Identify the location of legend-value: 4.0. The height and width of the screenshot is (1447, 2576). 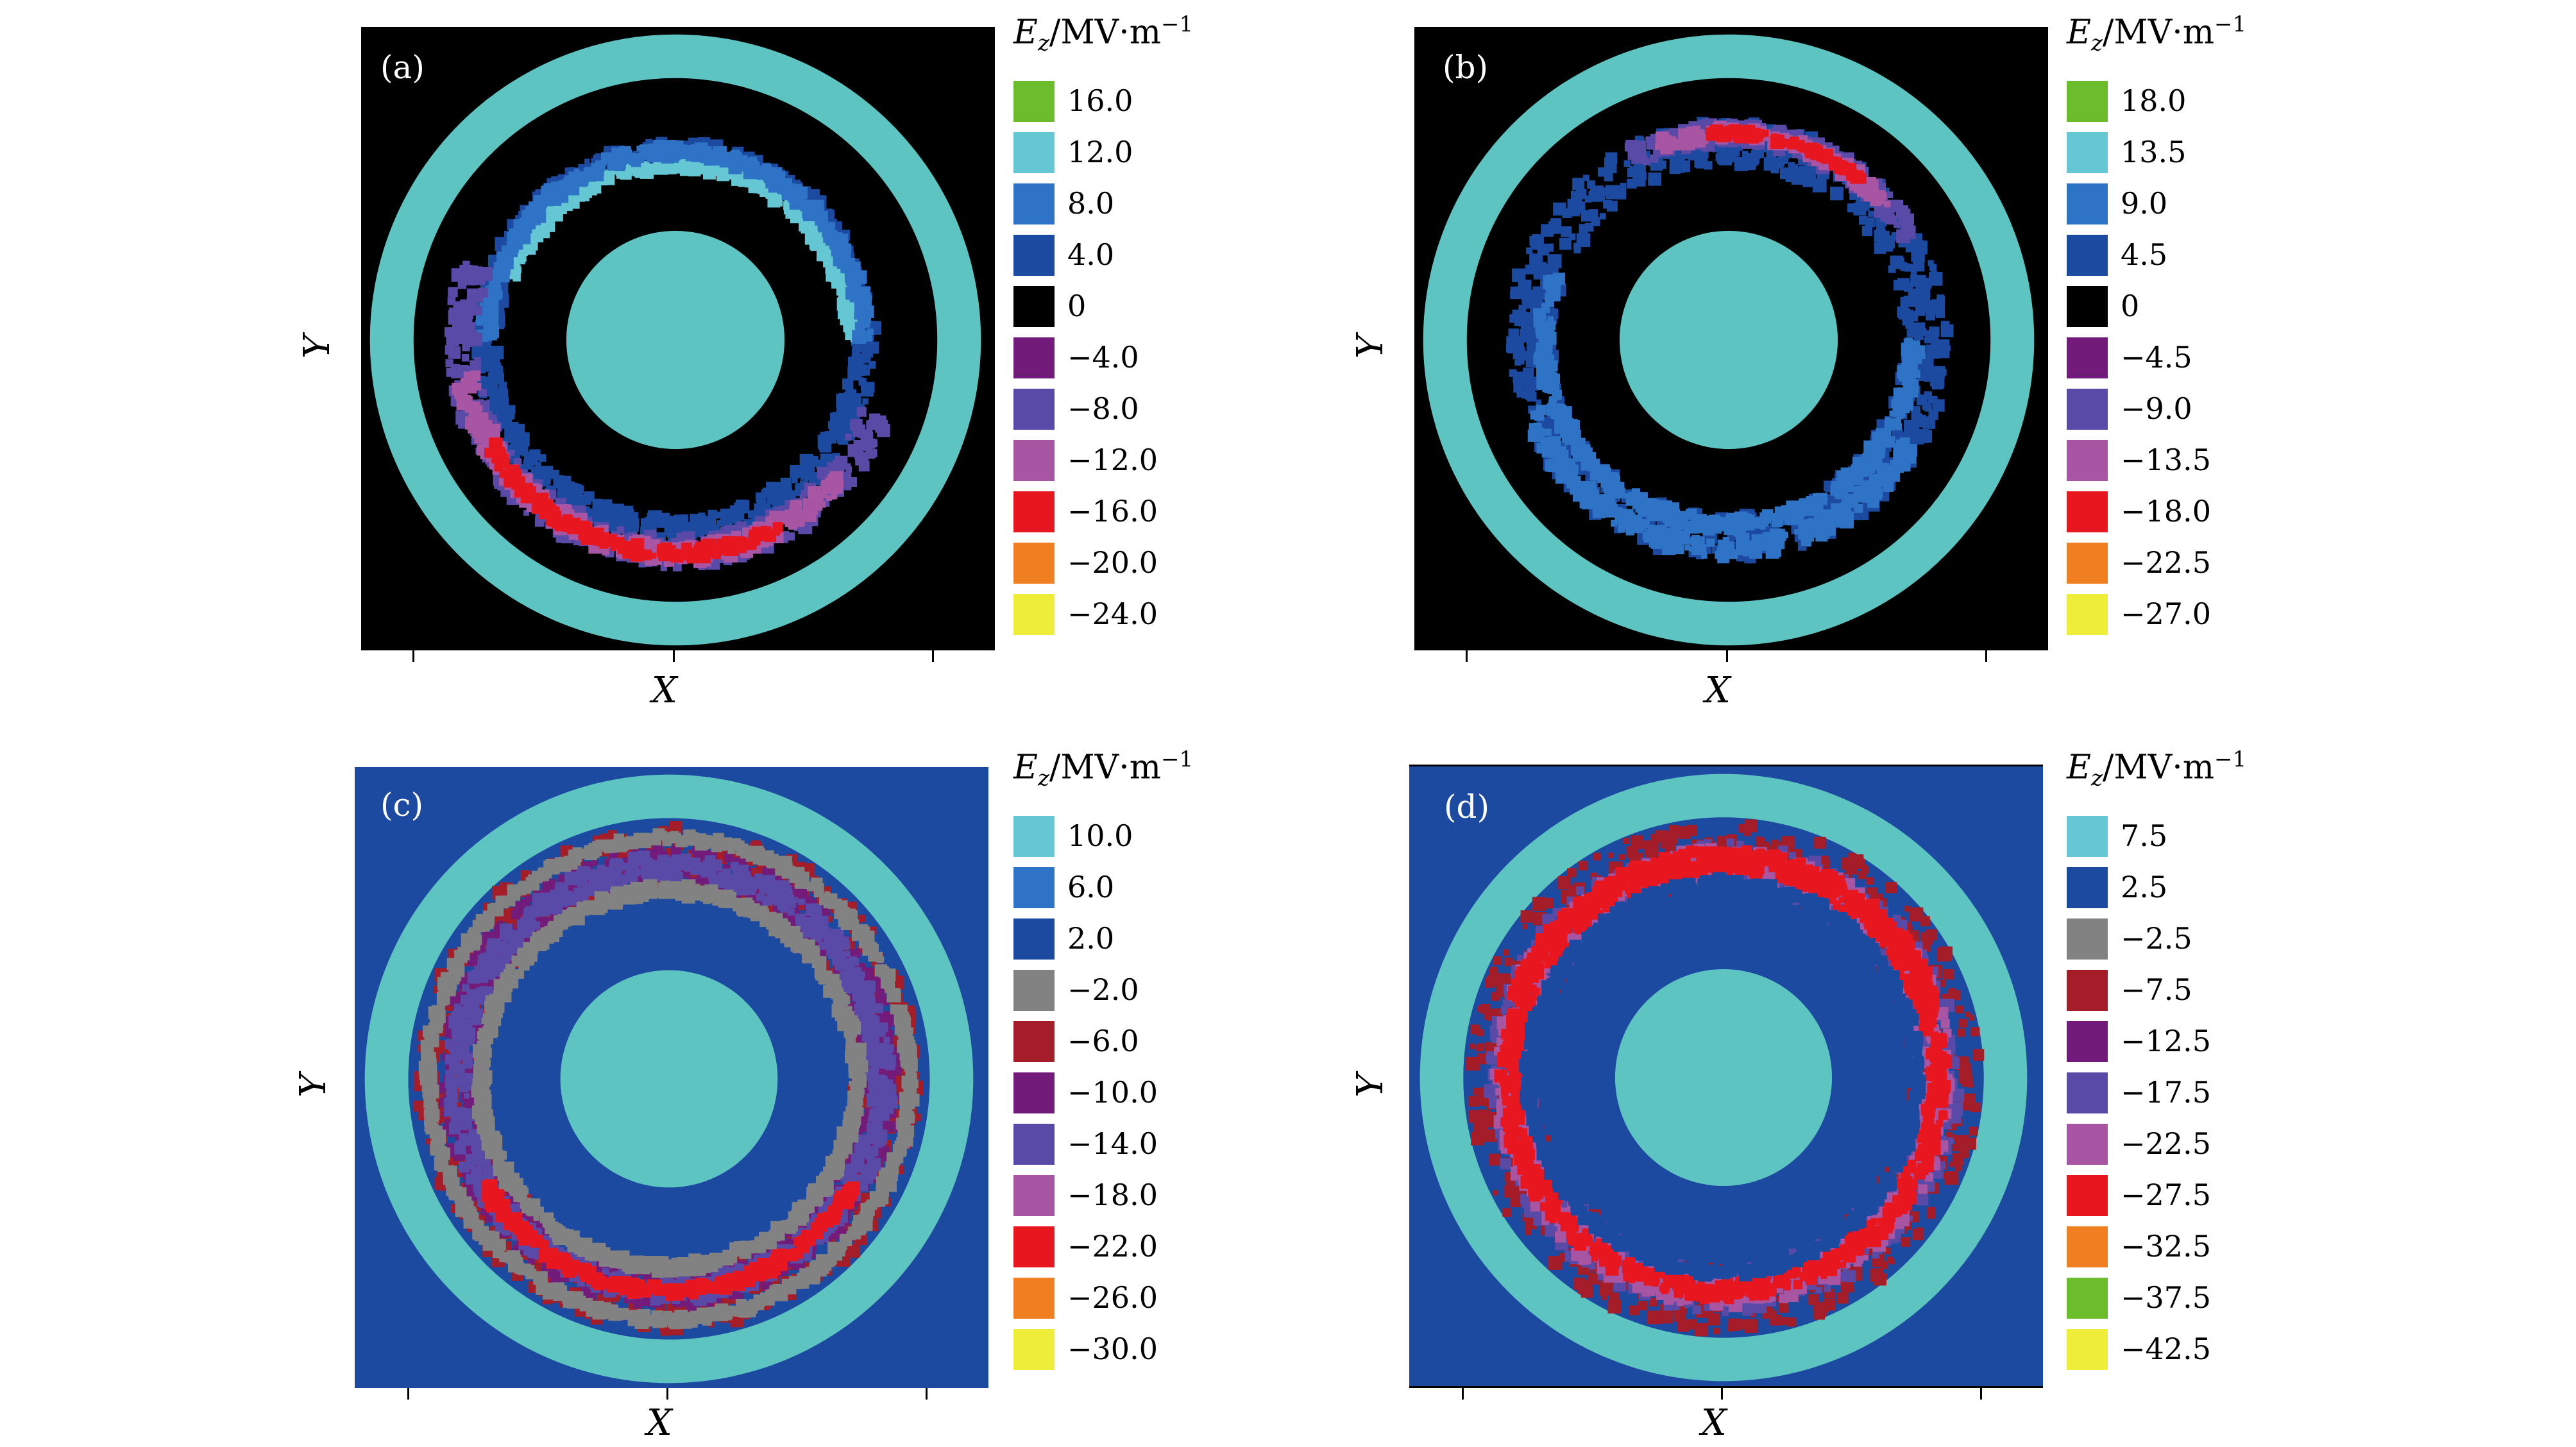
(1091, 254).